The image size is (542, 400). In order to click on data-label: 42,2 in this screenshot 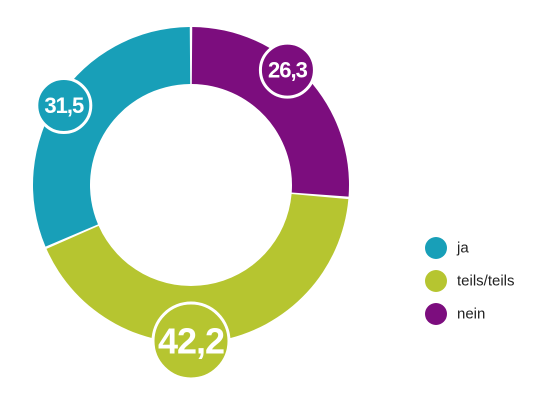, I will do `click(191, 341)`.